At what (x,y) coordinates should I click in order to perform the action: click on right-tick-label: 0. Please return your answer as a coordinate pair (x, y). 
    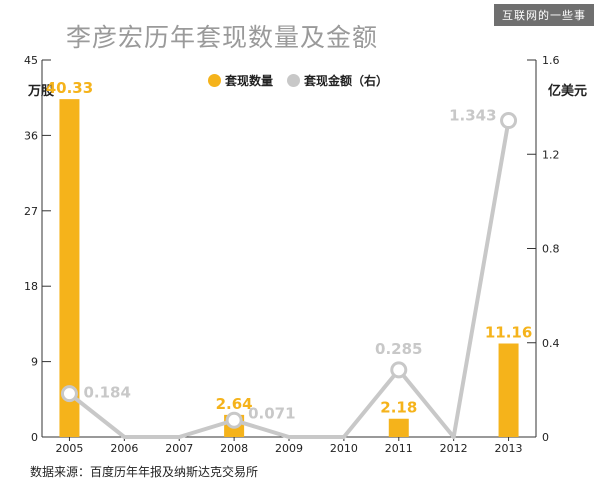
    Looking at the image, I should click on (545, 437).